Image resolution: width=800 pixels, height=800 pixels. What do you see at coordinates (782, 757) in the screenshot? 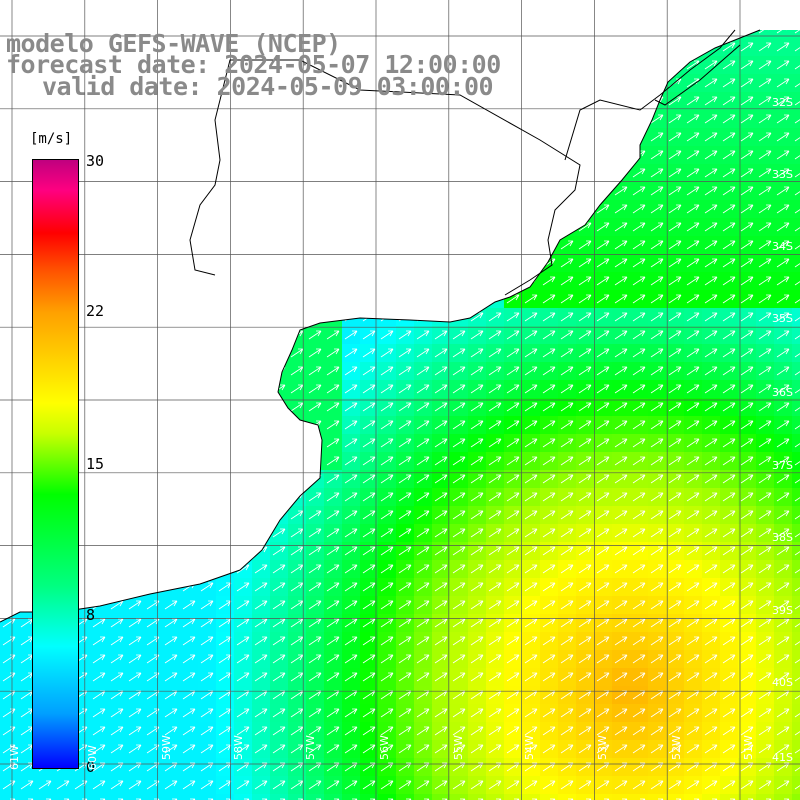
I see `lat-label-41s: 41S` at bounding box center [782, 757].